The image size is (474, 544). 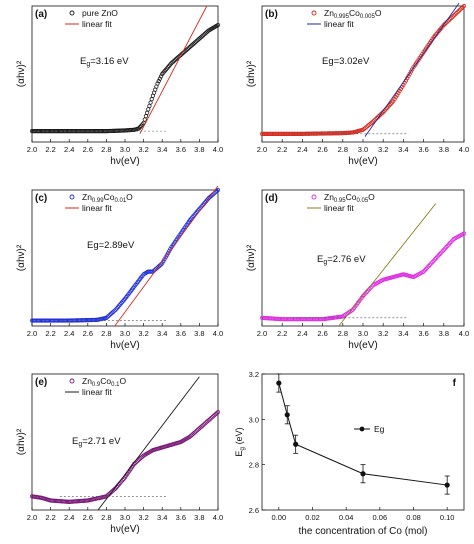 I want to click on y-axis-label: Eg (eV), so click(x=240, y=441).